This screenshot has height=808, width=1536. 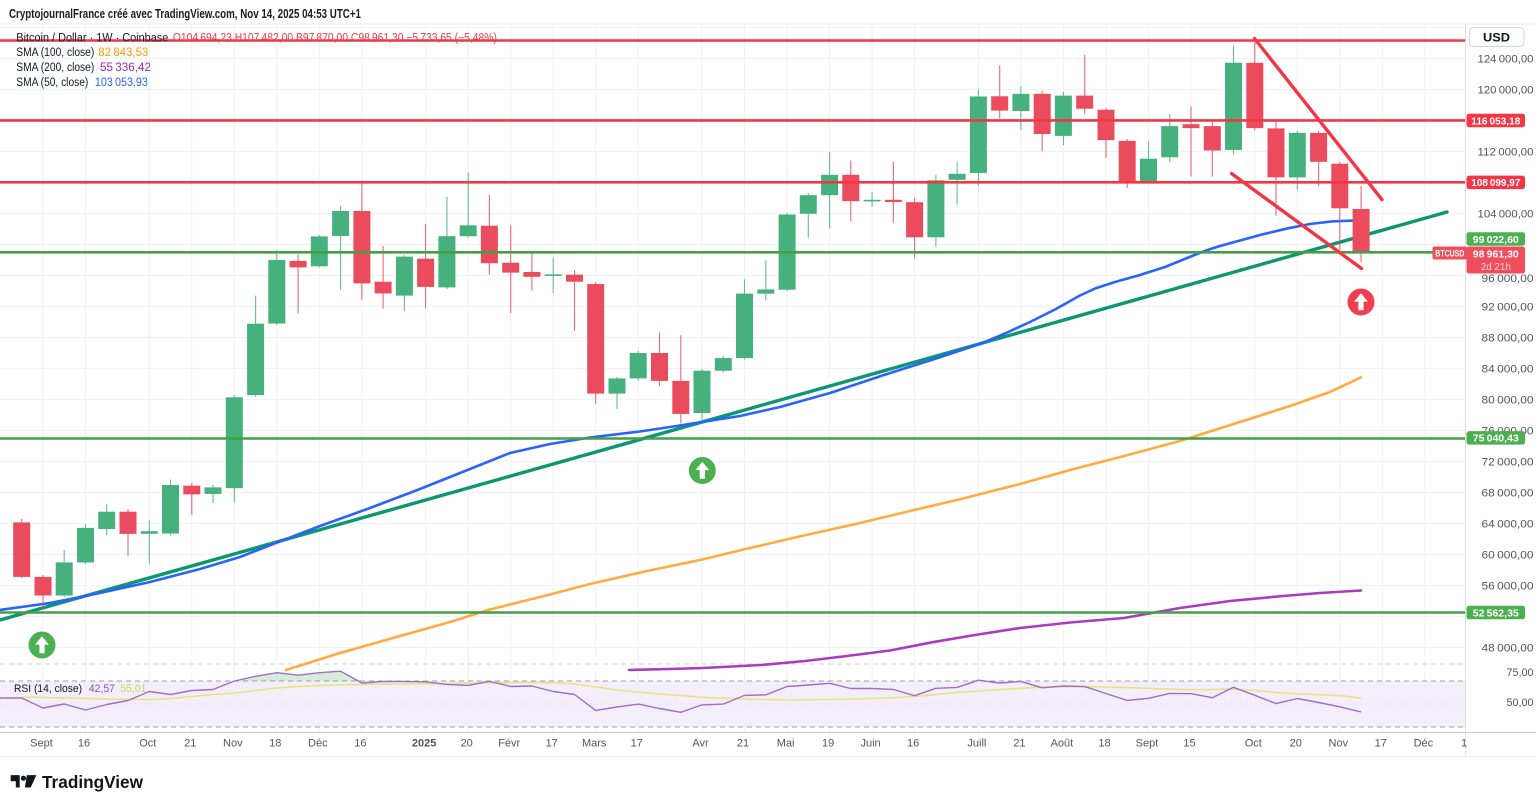 I want to click on svg-text: Avr, so click(x=700, y=744).